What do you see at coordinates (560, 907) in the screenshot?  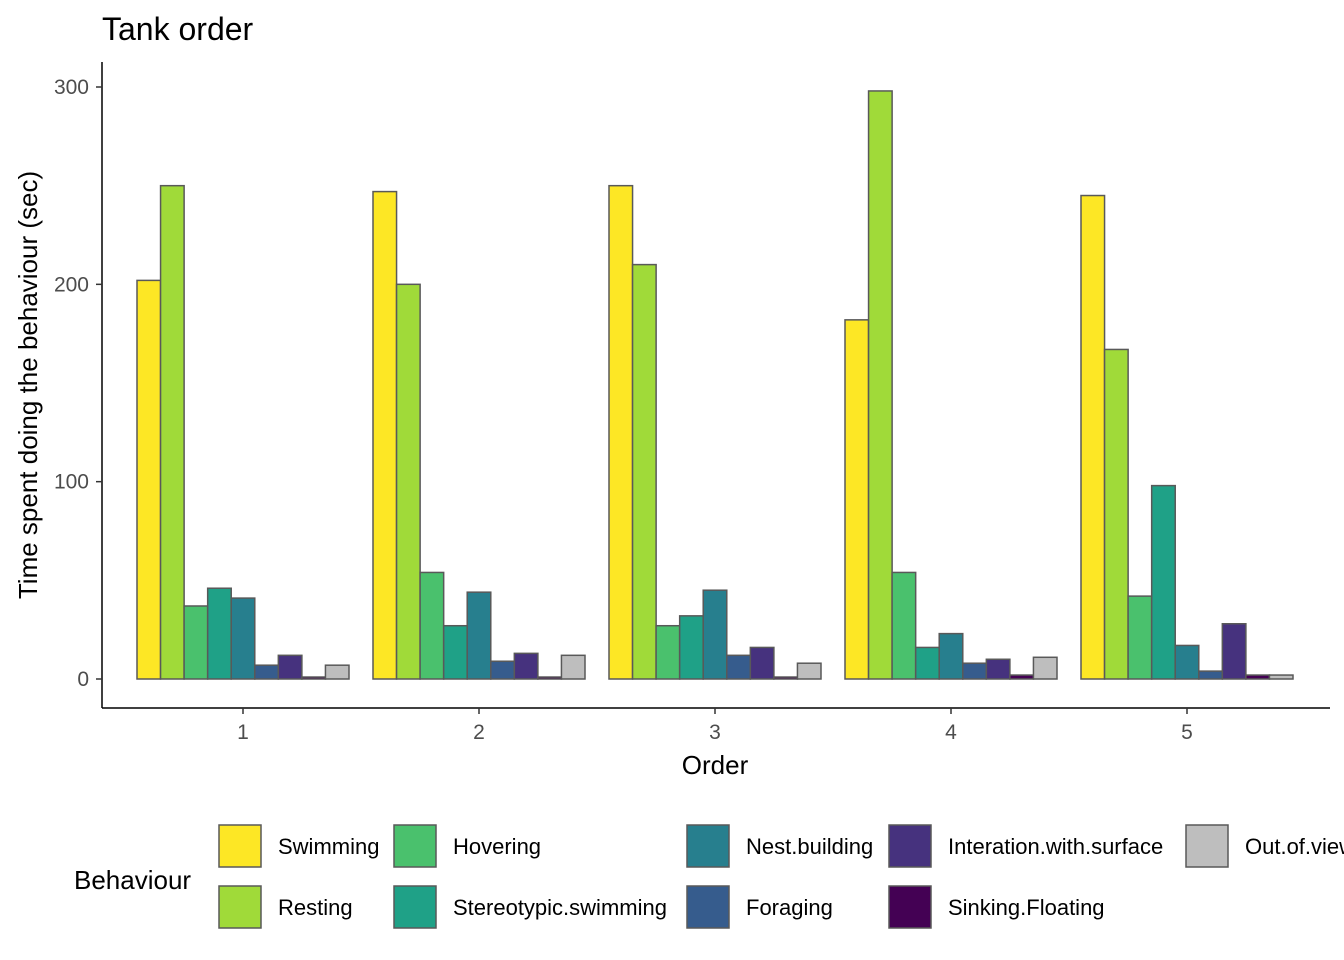 I see `legend-label: Stereotypic.swimming` at bounding box center [560, 907].